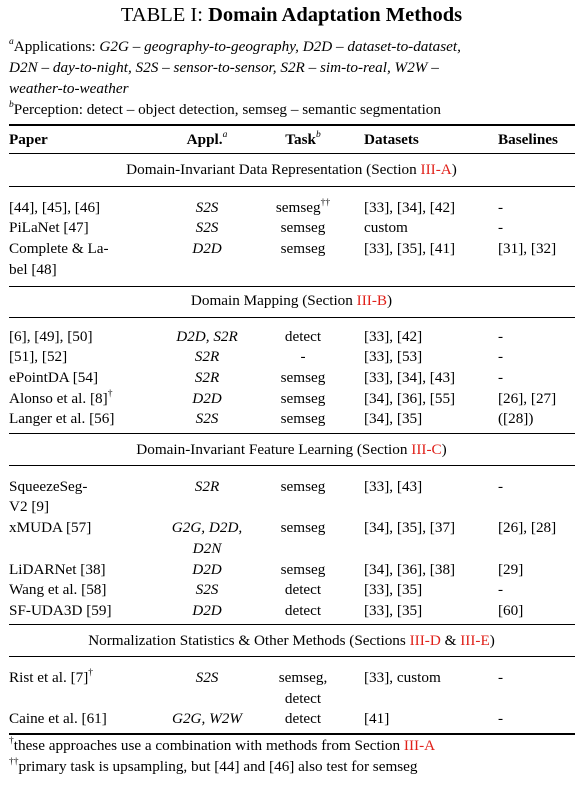 Image resolution: width=583 pixels, height=787 pixels. Describe the element at coordinates (386, 227) in the screenshot. I see `row-datasets: custom` at that location.